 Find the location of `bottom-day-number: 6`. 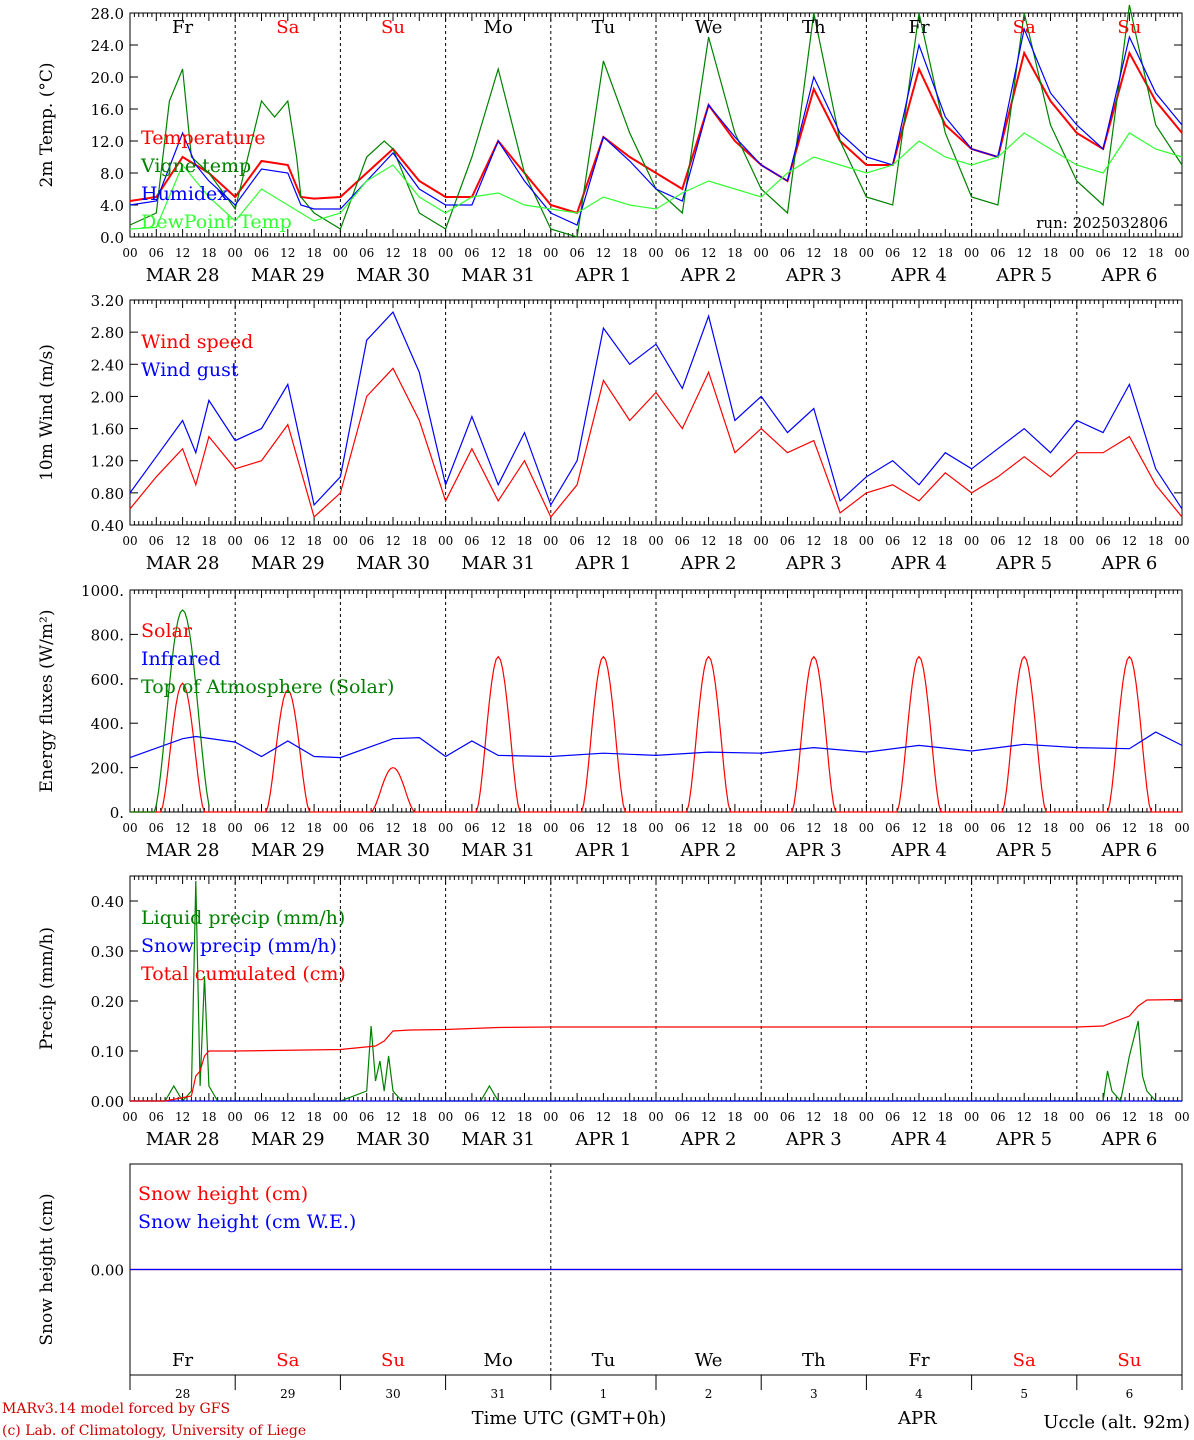

bottom-day-number: 6 is located at coordinates (1130, 1394).